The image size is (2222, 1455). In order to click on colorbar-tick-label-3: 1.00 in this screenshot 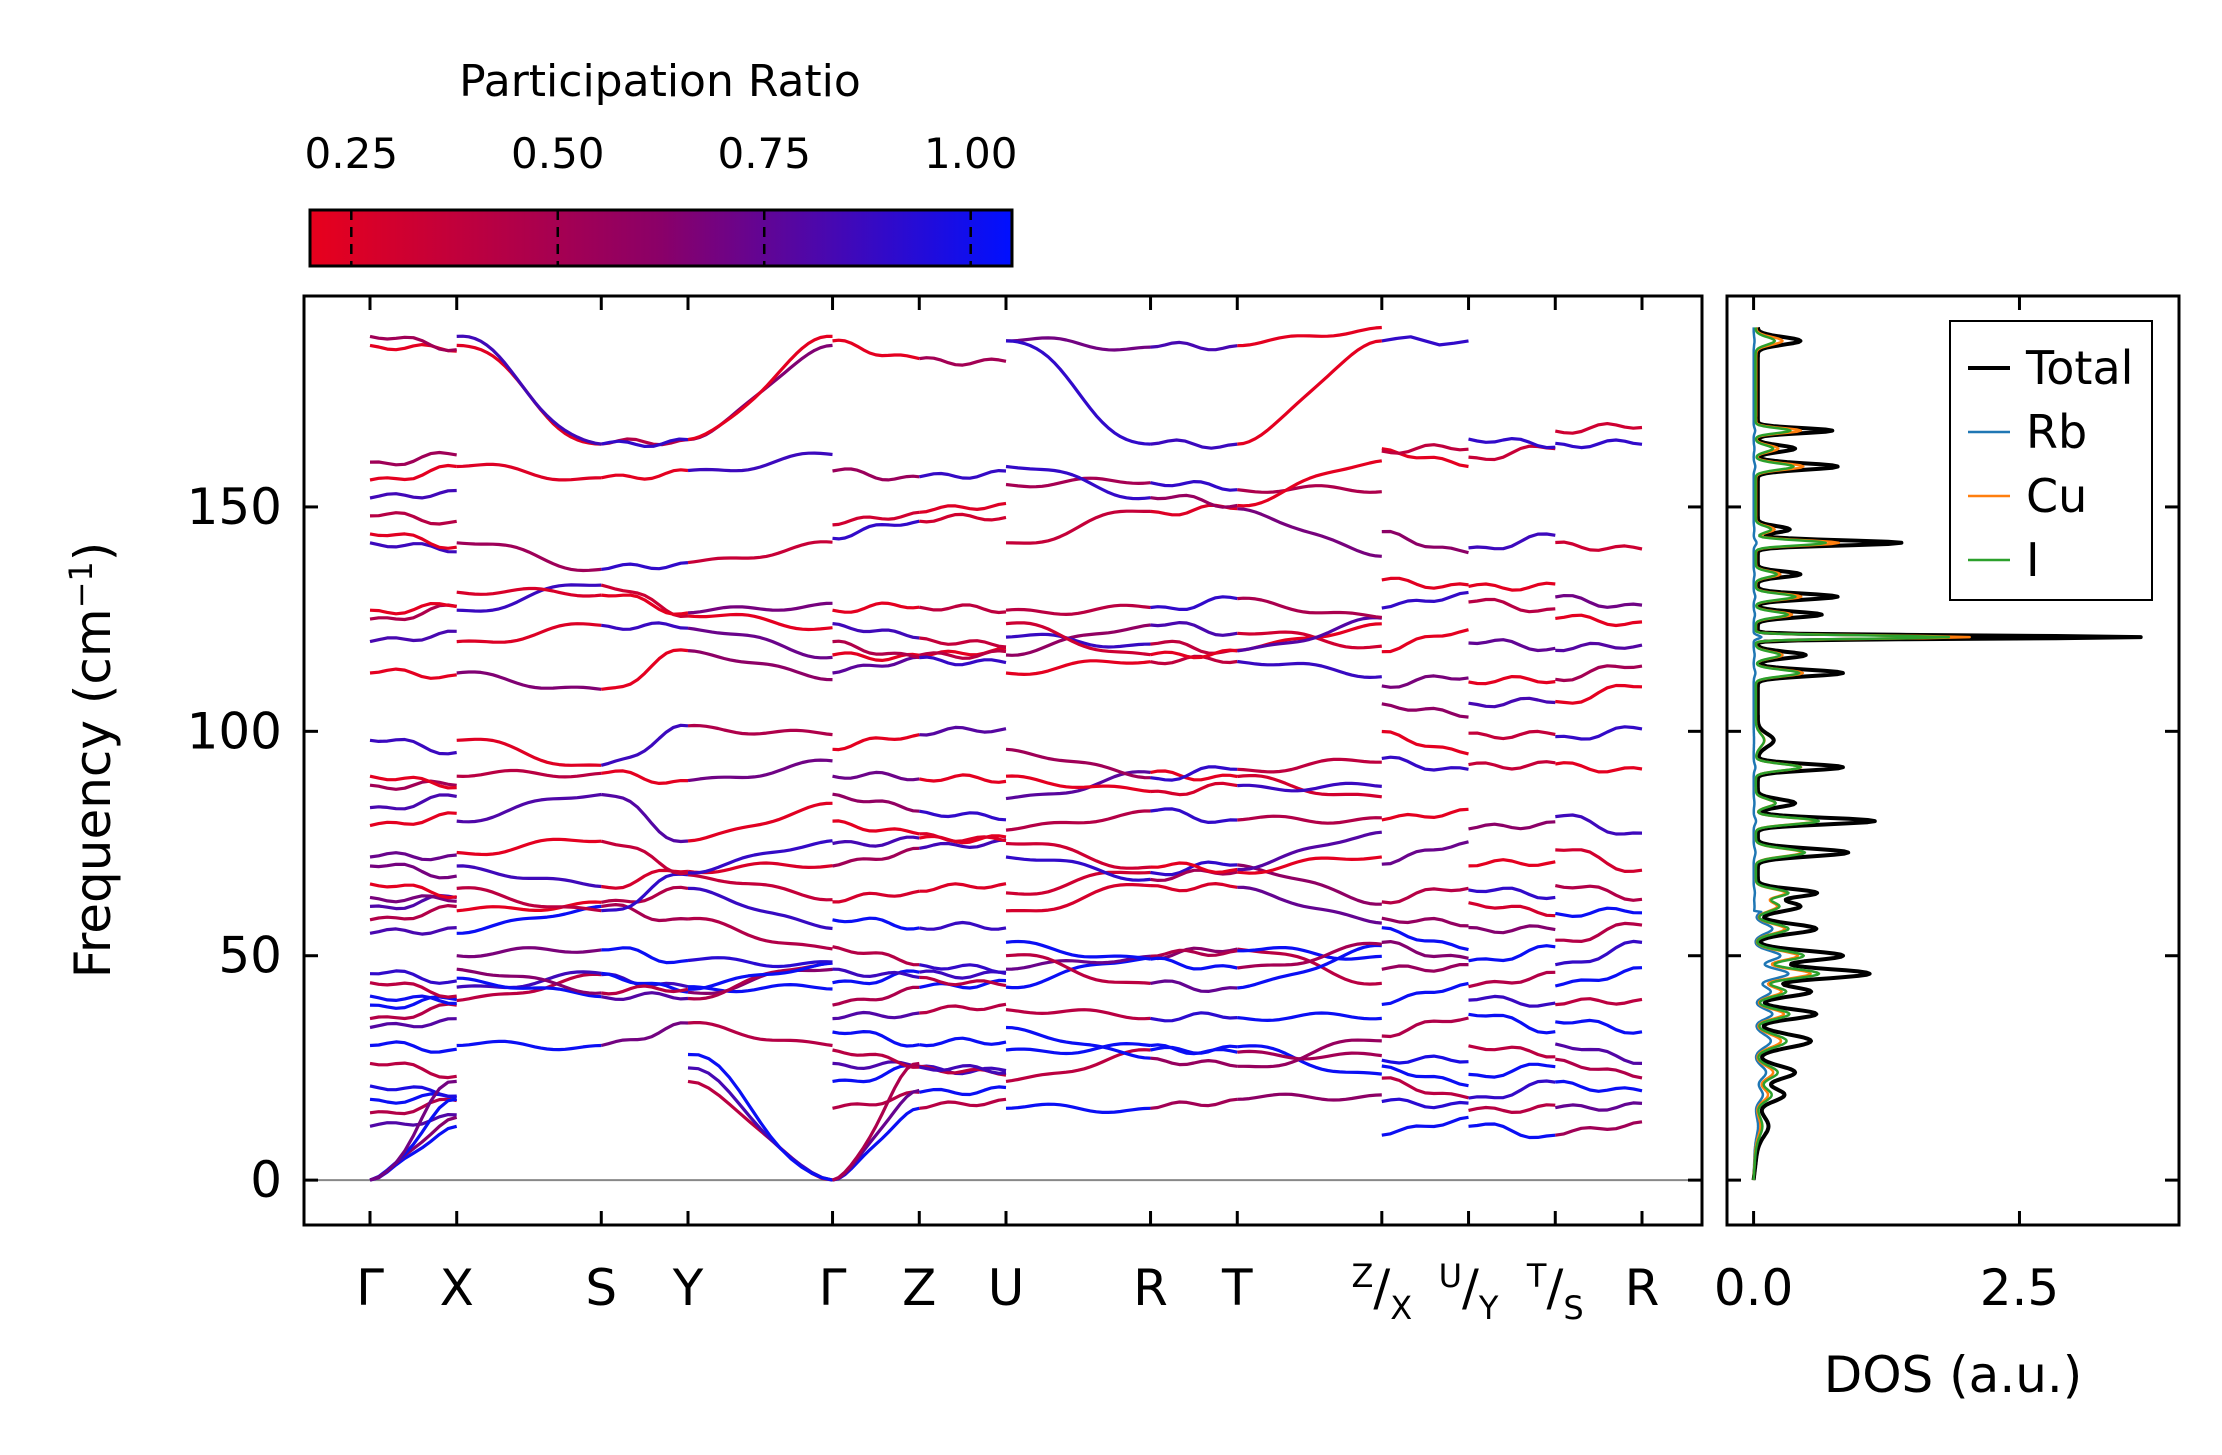, I will do `click(971, 153)`.